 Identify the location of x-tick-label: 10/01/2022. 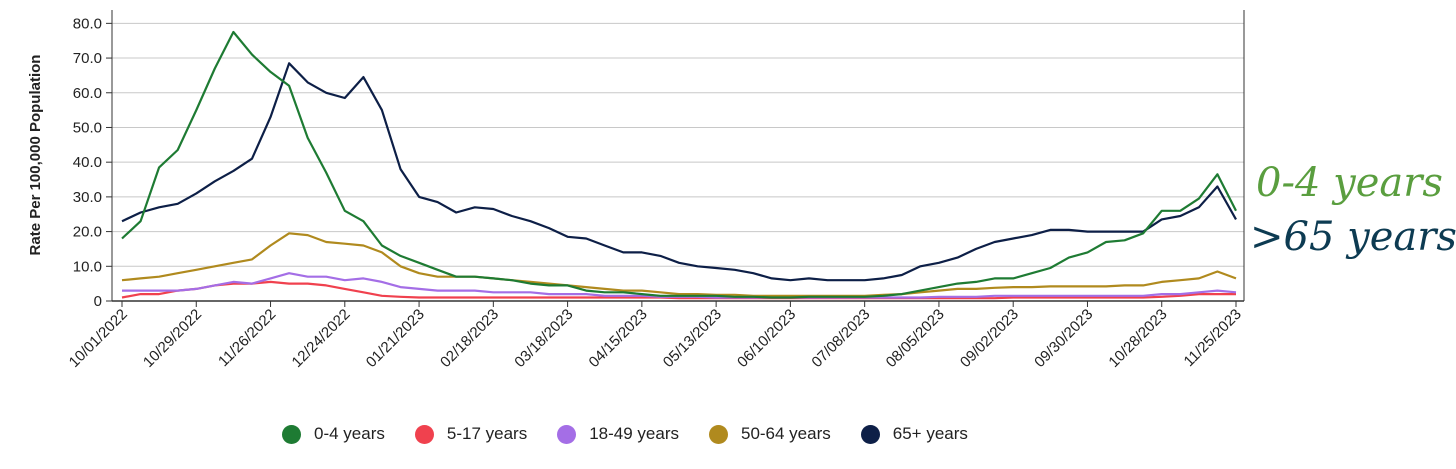
(98, 338).